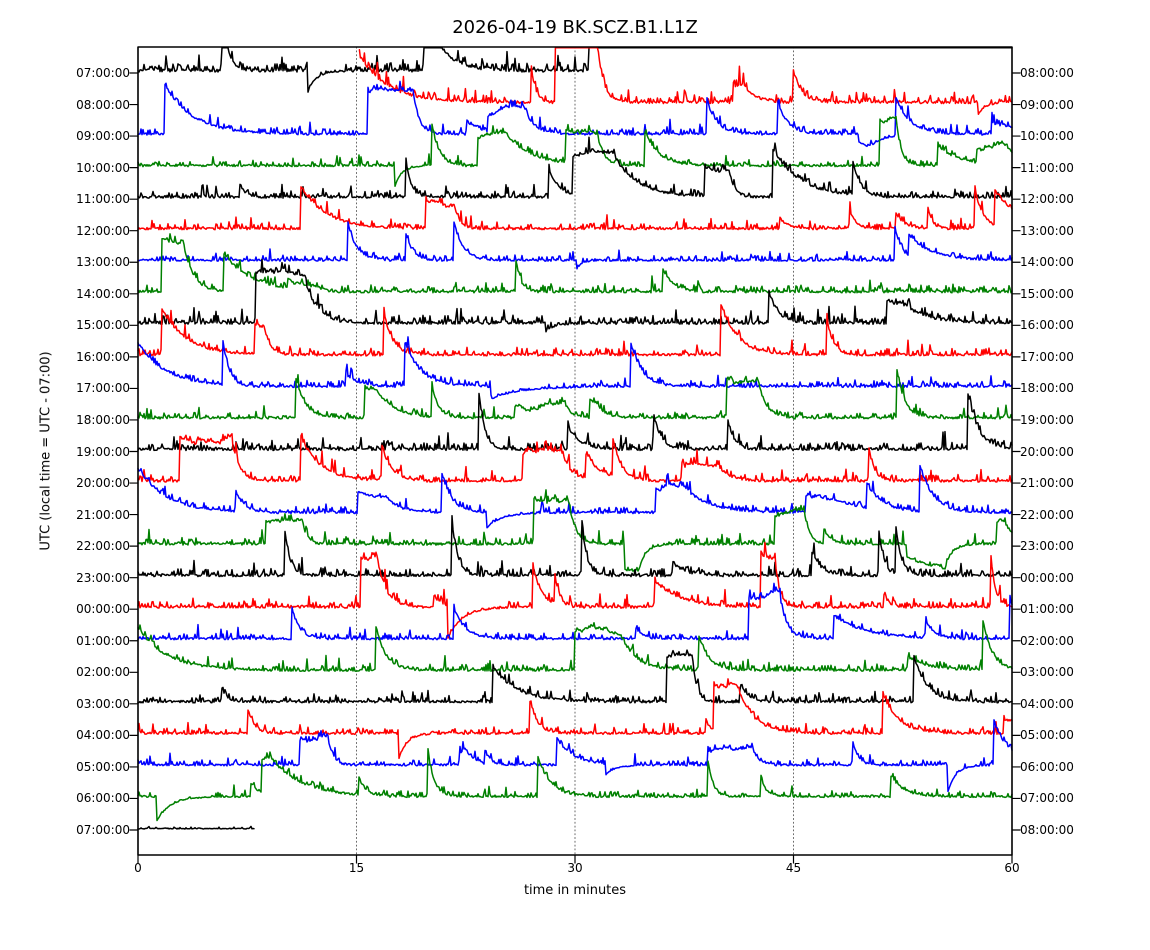  Describe the element at coordinates (103, 766) in the screenshot. I see `left-time-label: 05:00:00` at that location.